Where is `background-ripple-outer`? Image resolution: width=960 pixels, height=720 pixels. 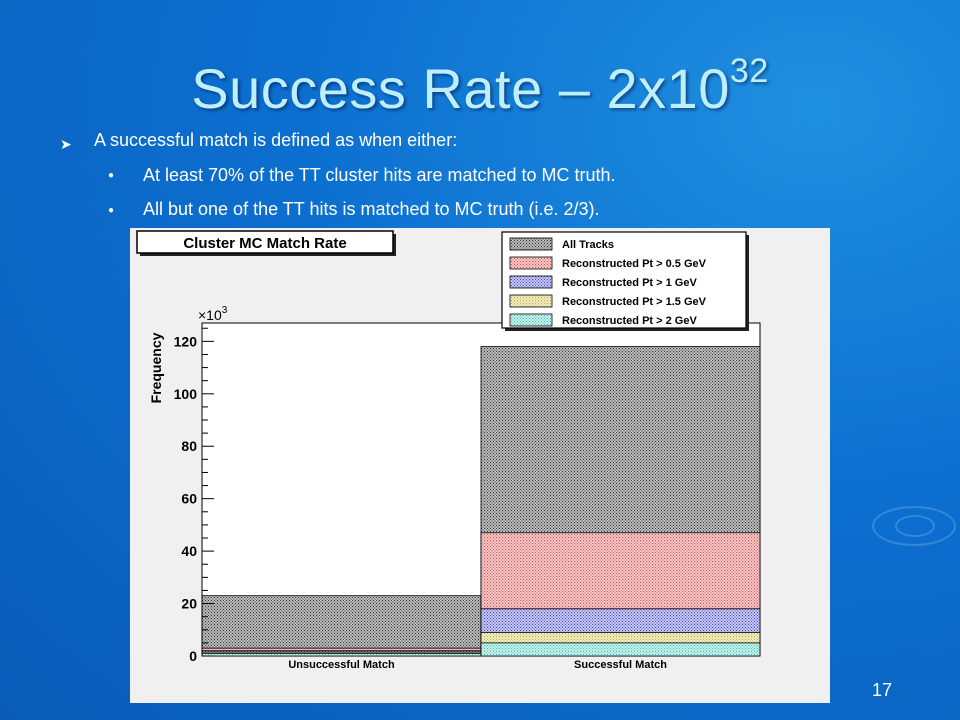
background-ripple-outer is located at coordinates (914, 526).